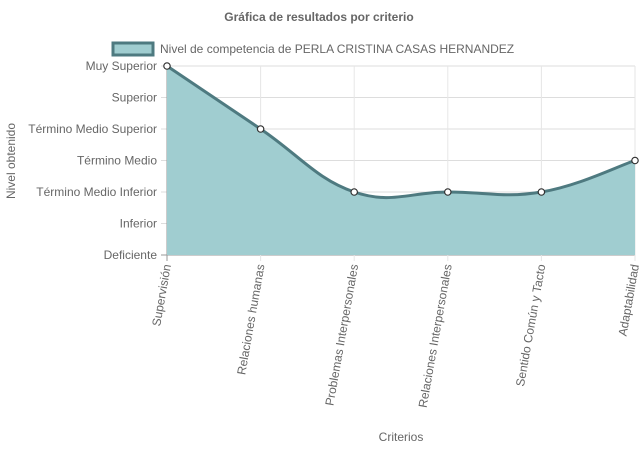  I want to click on y-tick-label: Deficiente, so click(131, 255).